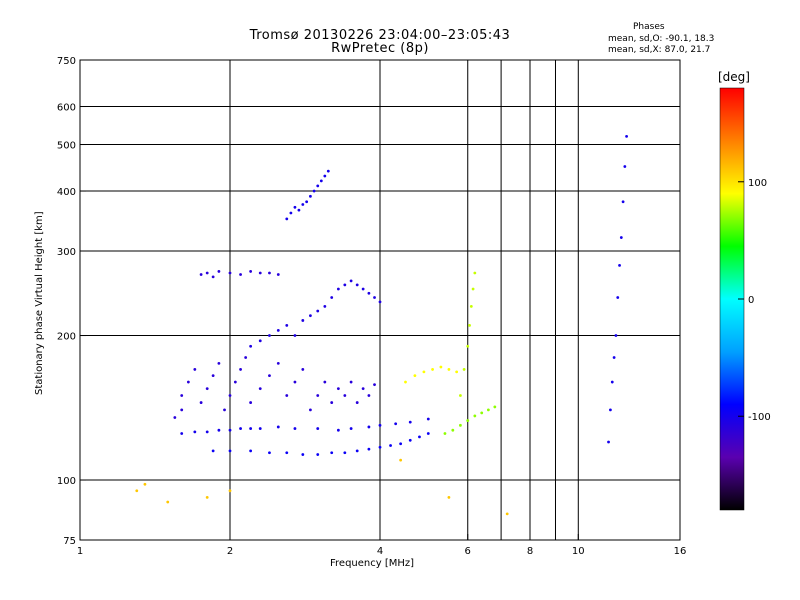 The width and height of the screenshot is (800, 600). I want to click on colorbar-ticks: -100 0 100, so click(754, 300).